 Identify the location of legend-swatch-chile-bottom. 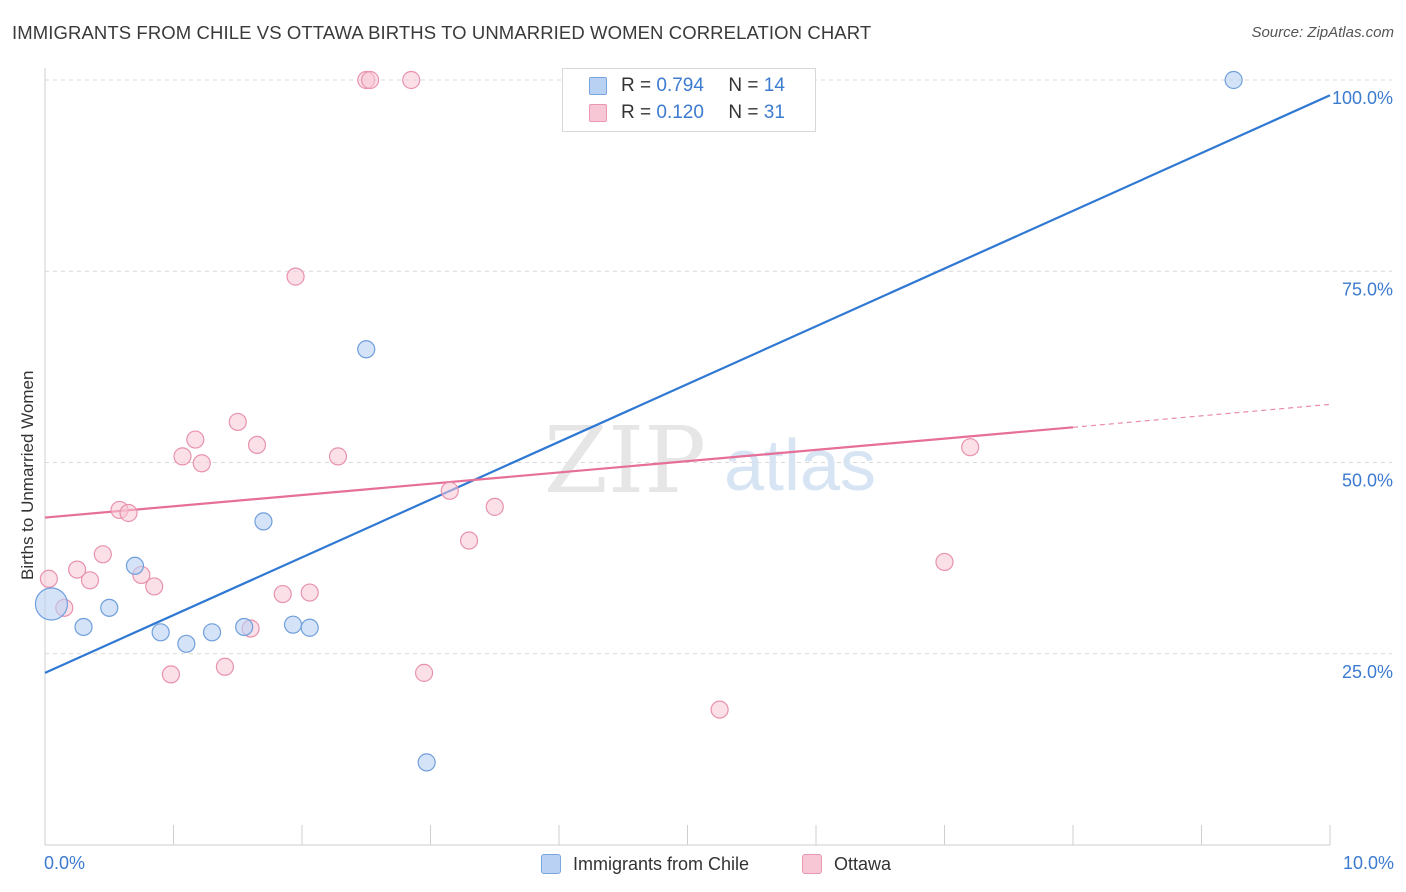
(551, 864).